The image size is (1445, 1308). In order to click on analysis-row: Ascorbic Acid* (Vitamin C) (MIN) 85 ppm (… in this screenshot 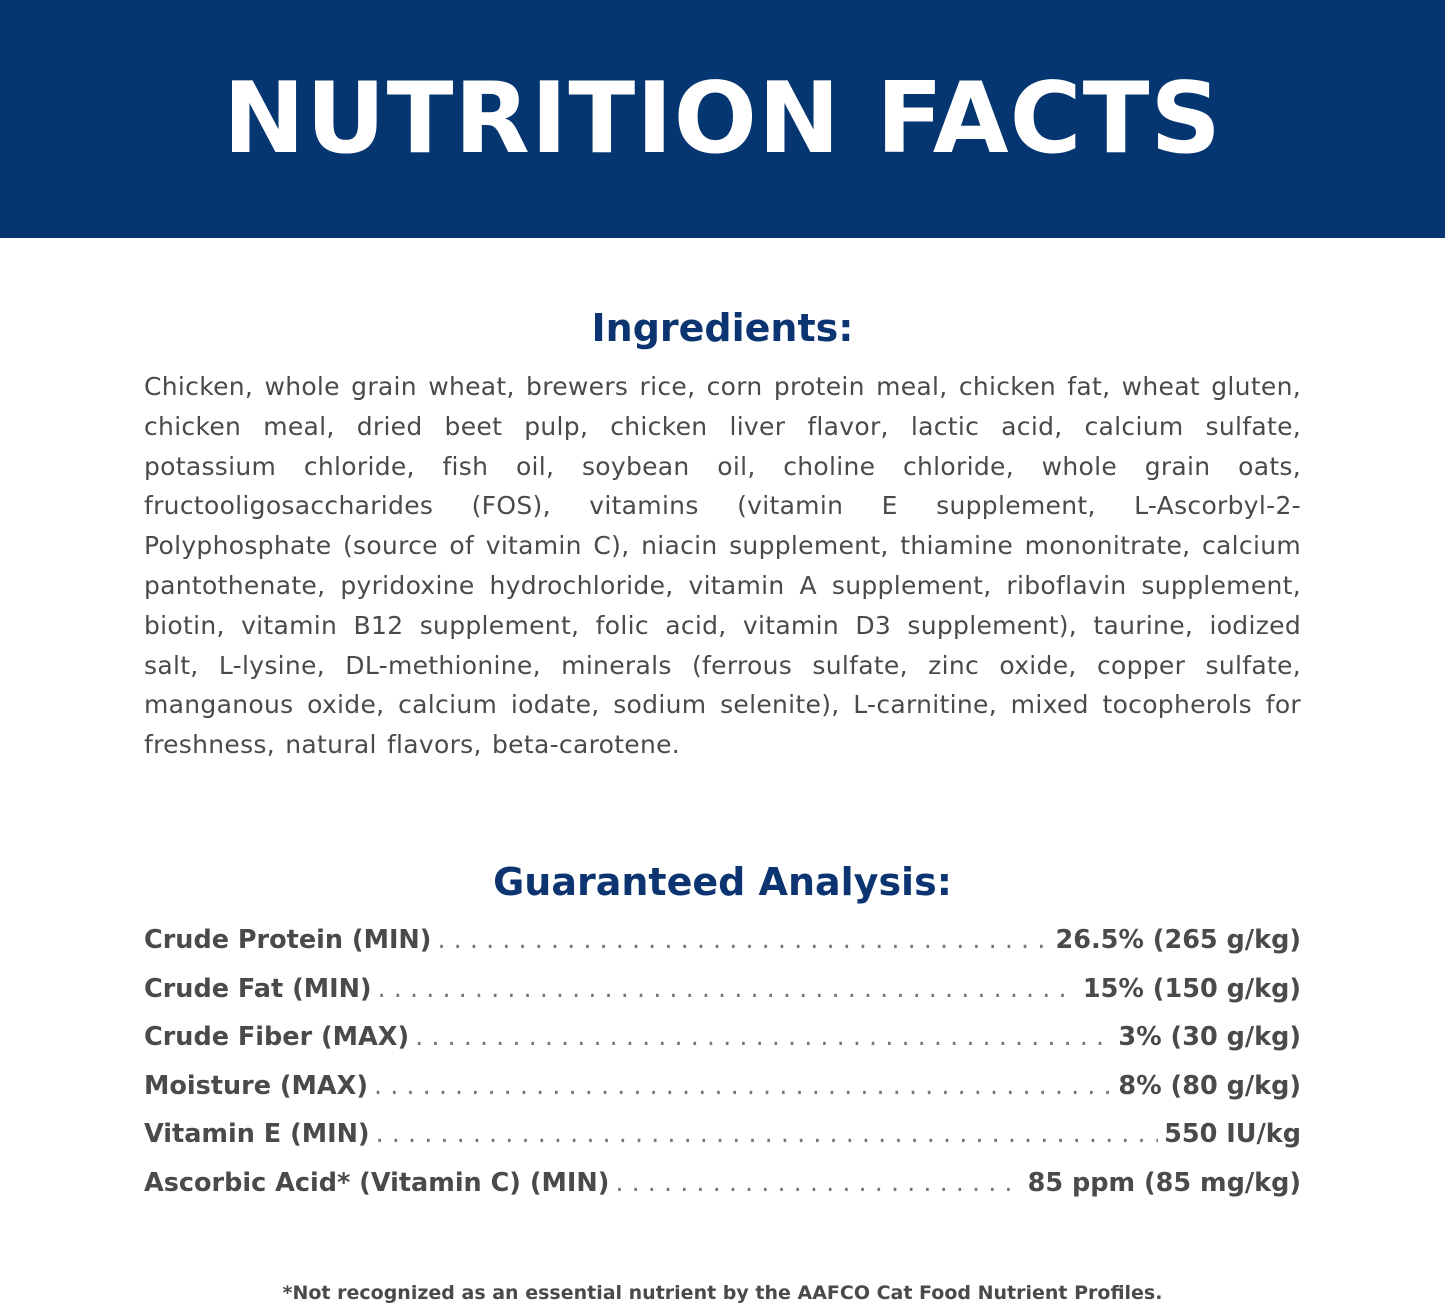, I will do `click(722, 1192)`.